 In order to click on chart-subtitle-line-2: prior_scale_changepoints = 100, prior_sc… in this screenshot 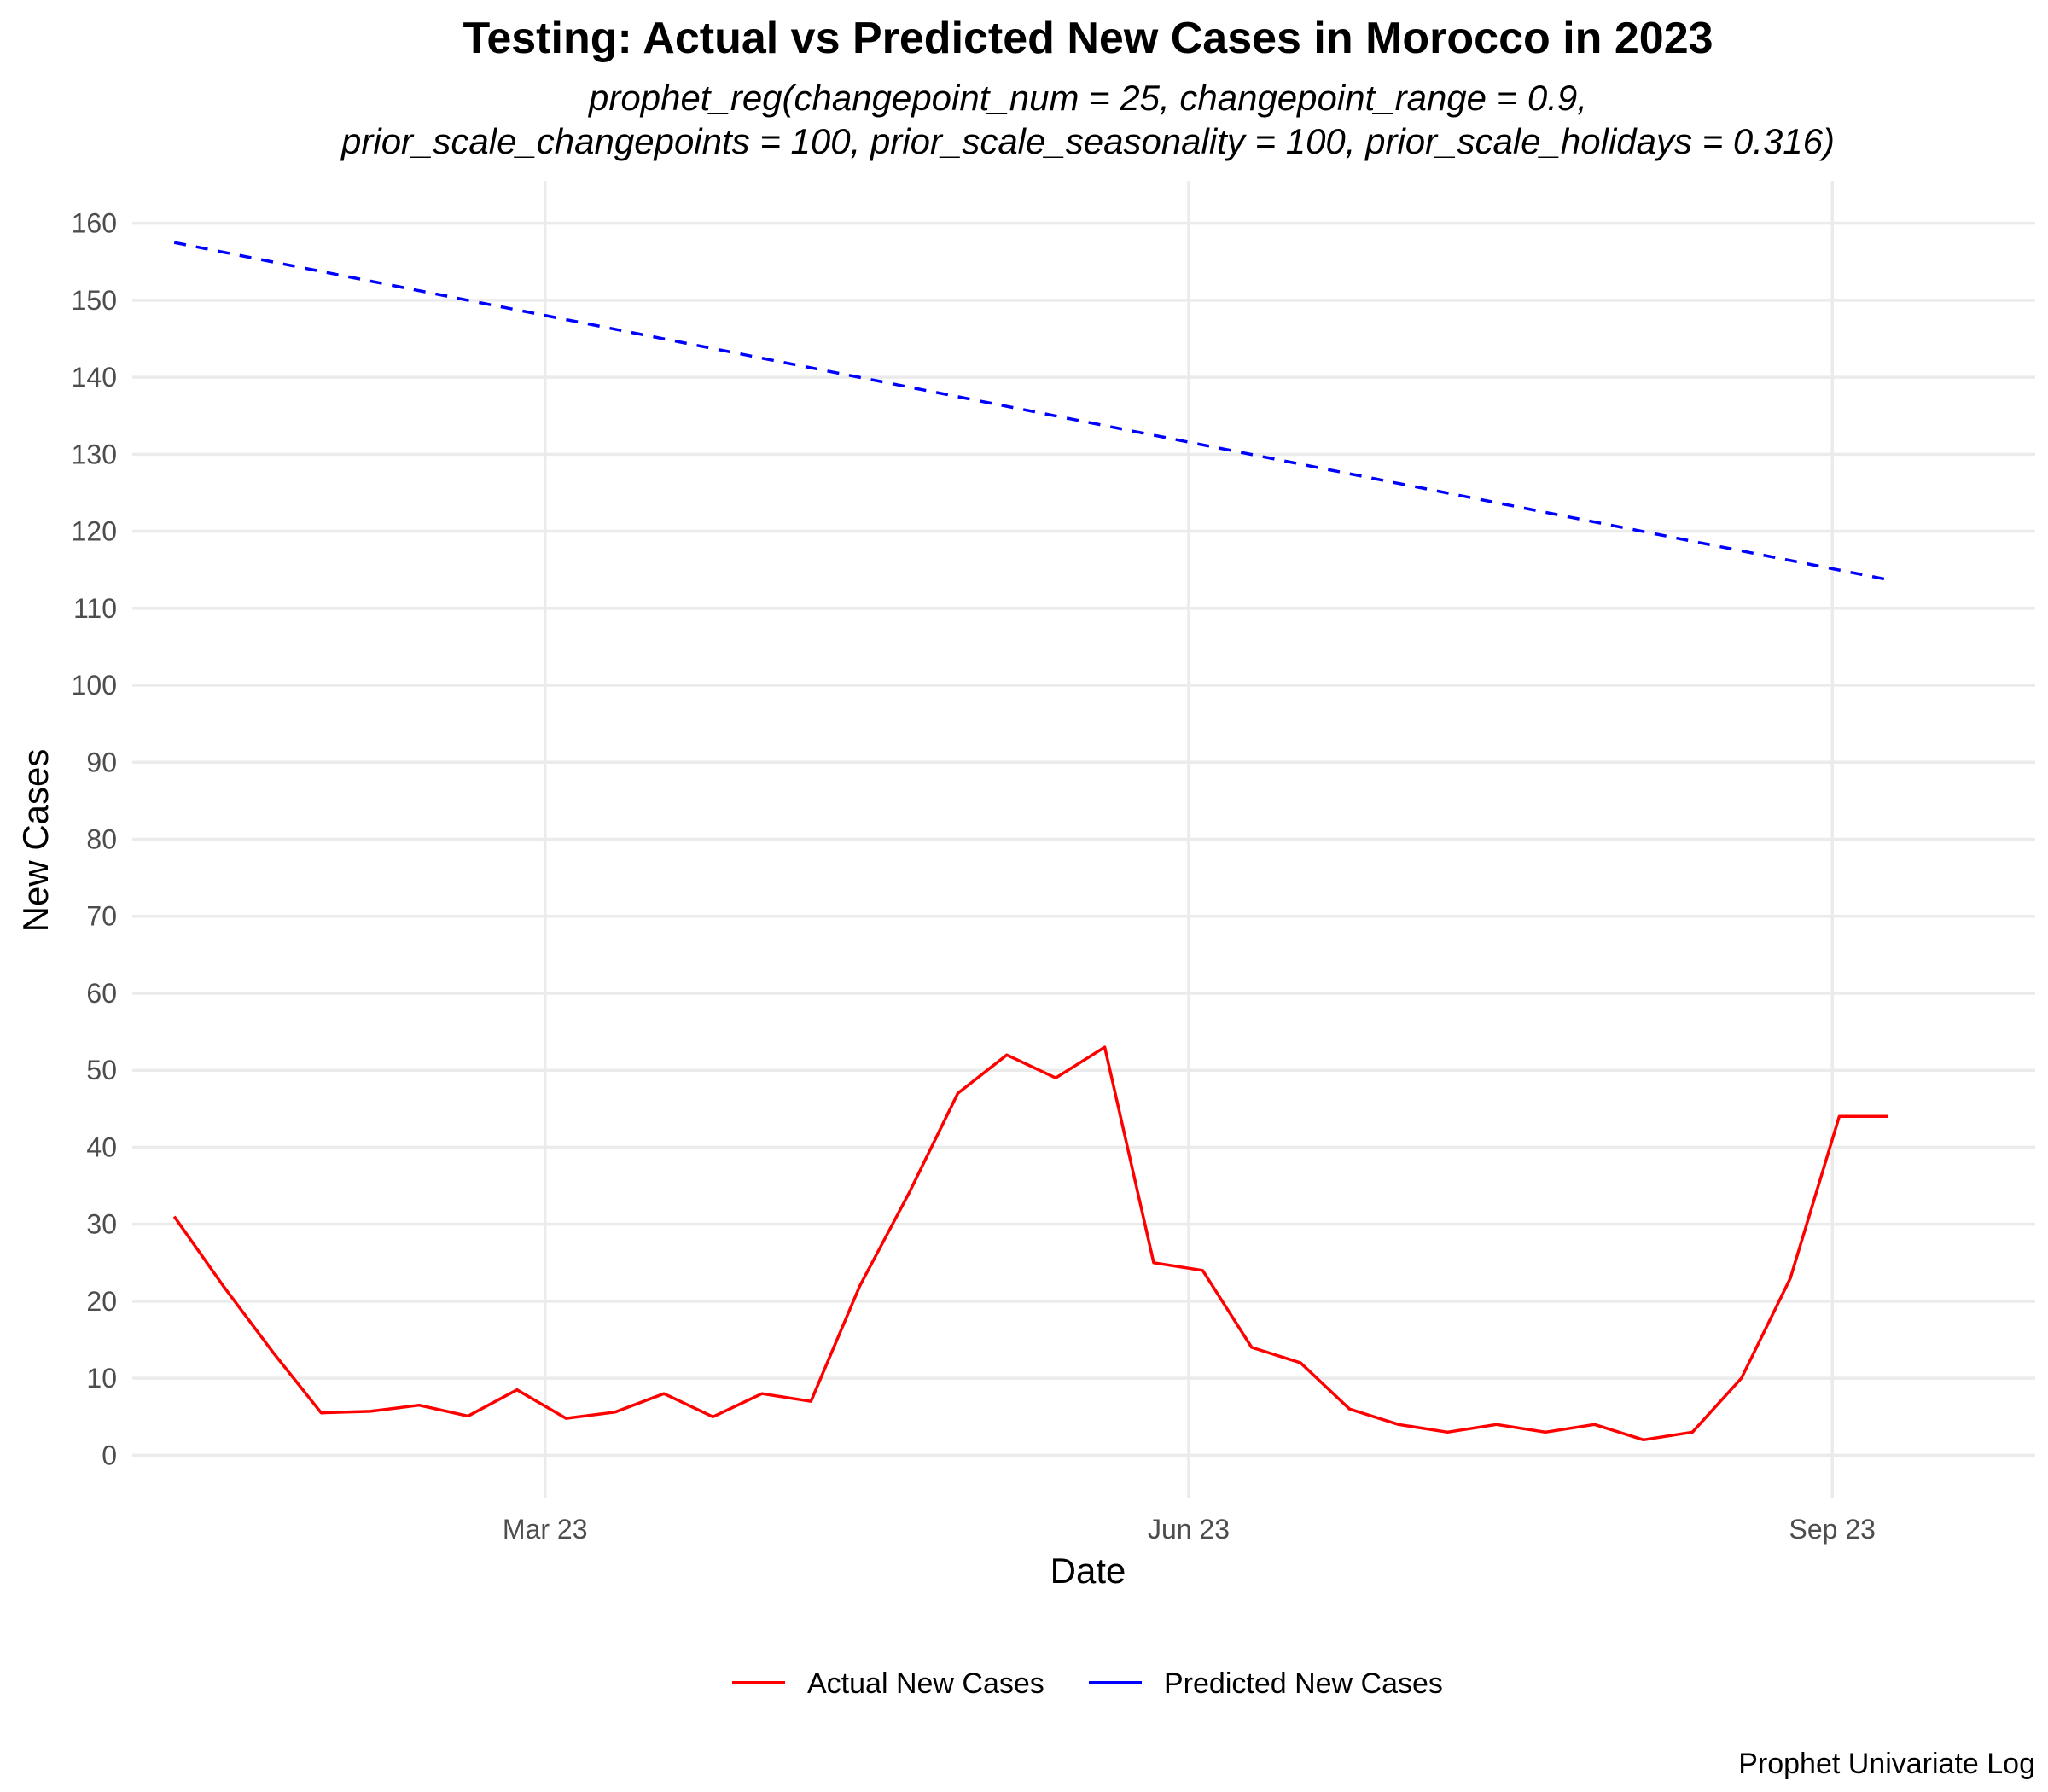, I will do `click(1087, 141)`.